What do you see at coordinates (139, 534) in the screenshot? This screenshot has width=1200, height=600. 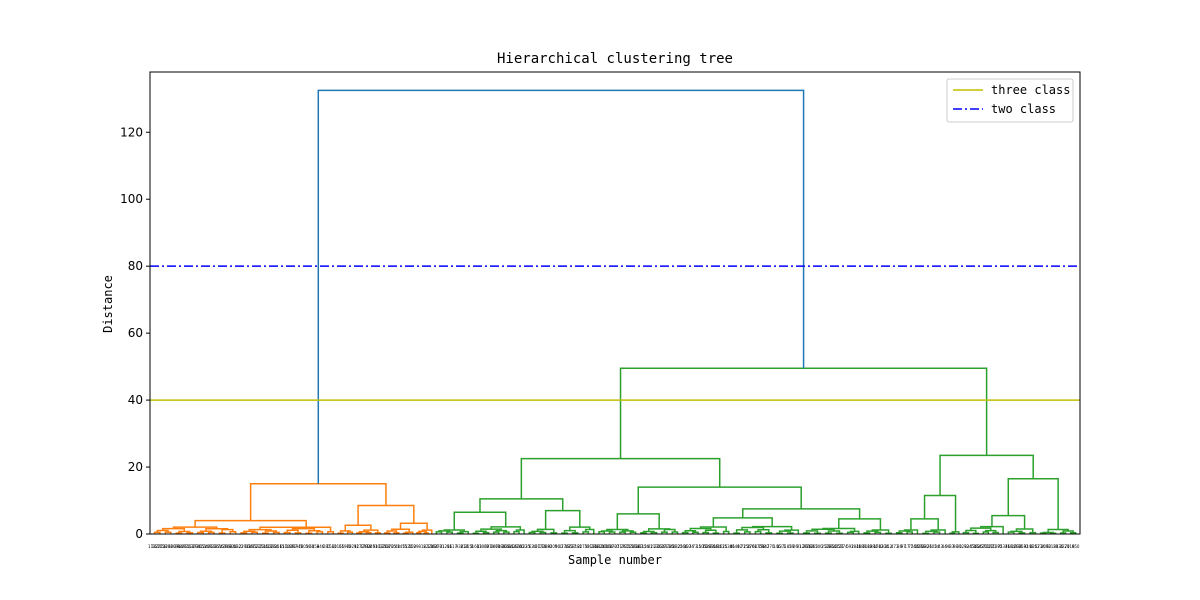 I see `y-tick-label: 0` at bounding box center [139, 534].